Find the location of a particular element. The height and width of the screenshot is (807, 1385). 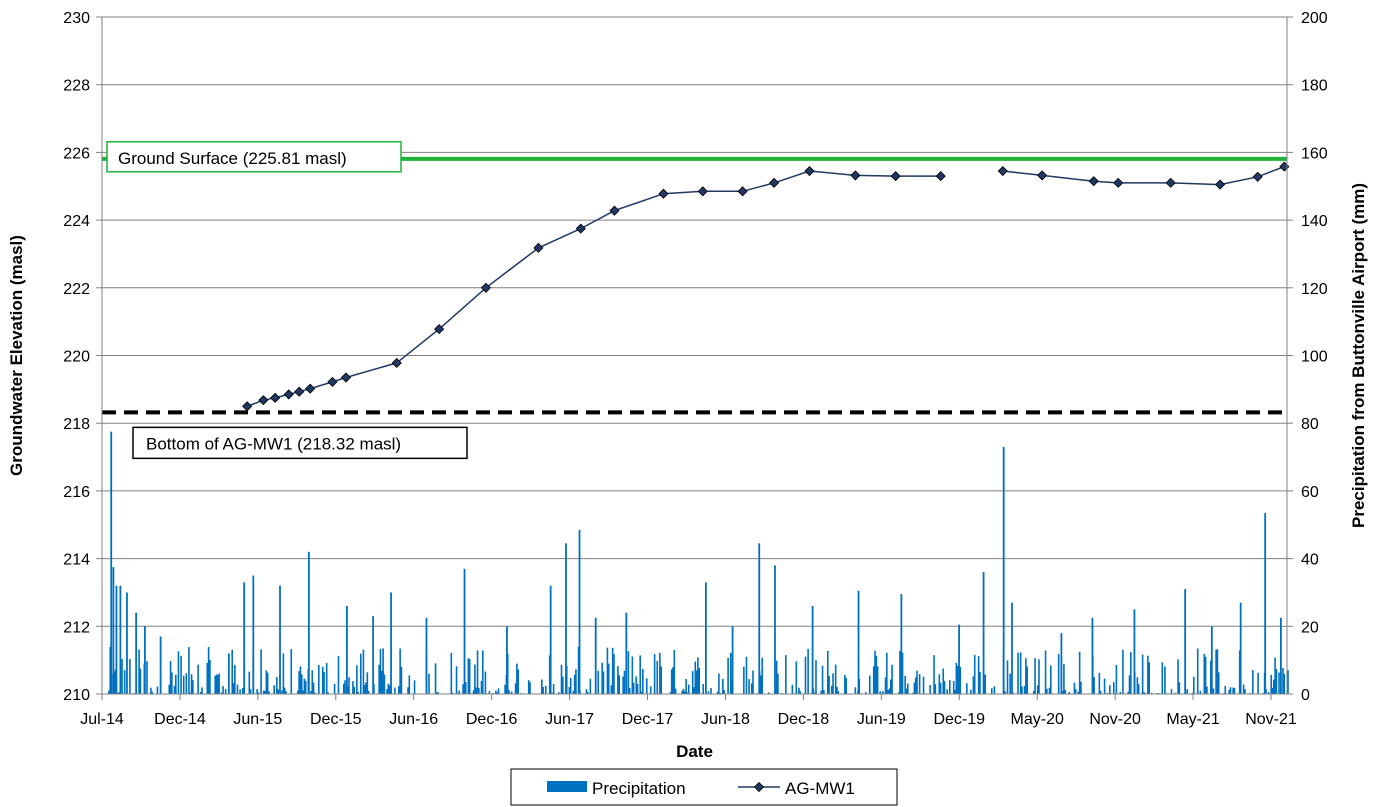

x-tick-label: Dec-19 is located at coordinates (959, 719).